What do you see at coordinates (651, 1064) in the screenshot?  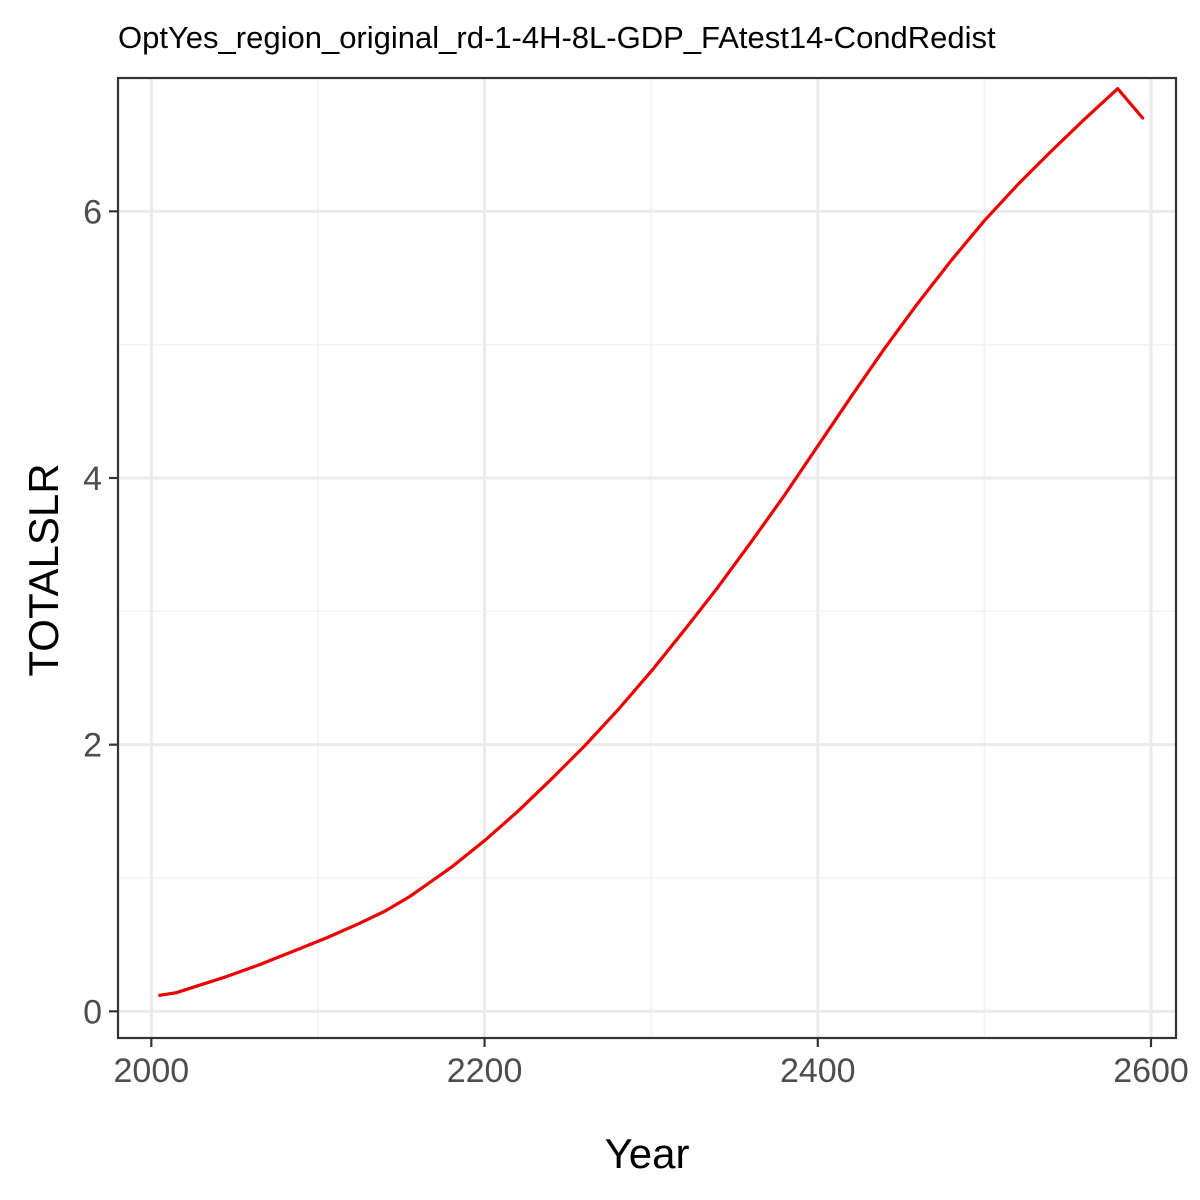 I see `x-axis: 2000 2200 2400 2600` at bounding box center [651, 1064].